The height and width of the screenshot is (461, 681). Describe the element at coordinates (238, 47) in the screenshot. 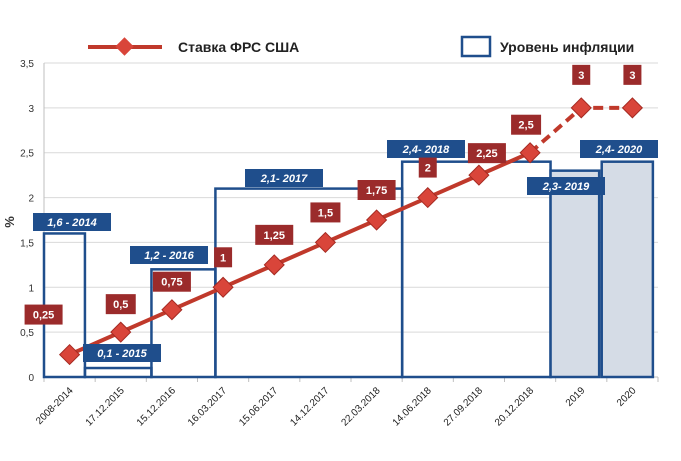

I see `legend-rate-label: Ставка ФРС США` at that location.